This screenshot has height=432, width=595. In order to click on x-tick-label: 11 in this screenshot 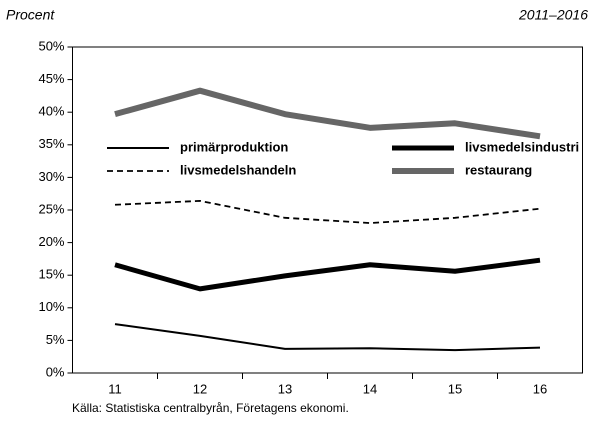, I will do `click(115, 388)`.